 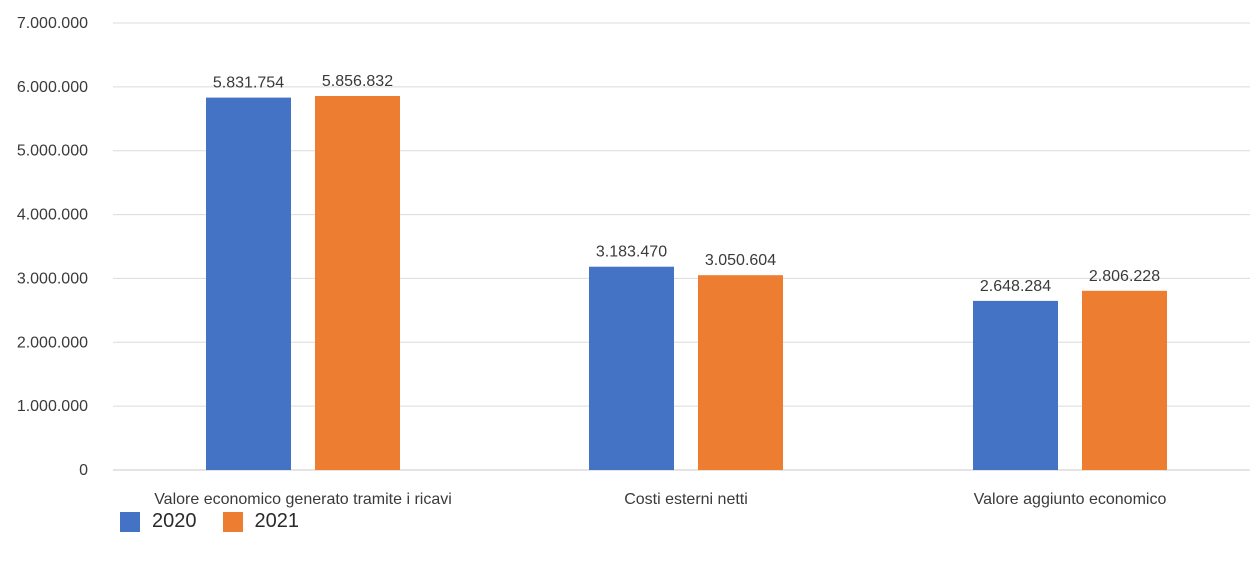 What do you see at coordinates (130, 521) in the screenshot?
I see `legend-swatch-2020` at bounding box center [130, 521].